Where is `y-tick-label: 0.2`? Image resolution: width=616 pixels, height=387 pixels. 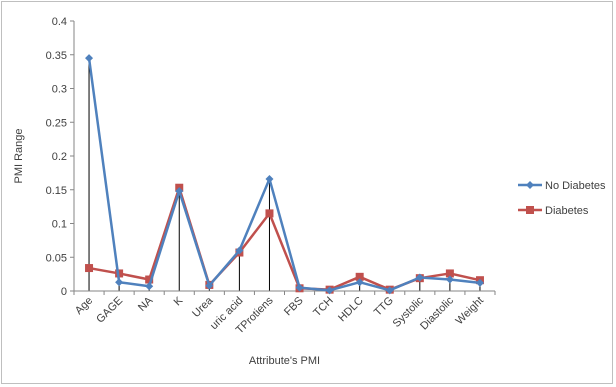
y-tick-label: 0.2 is located at coordinates (59, 157).